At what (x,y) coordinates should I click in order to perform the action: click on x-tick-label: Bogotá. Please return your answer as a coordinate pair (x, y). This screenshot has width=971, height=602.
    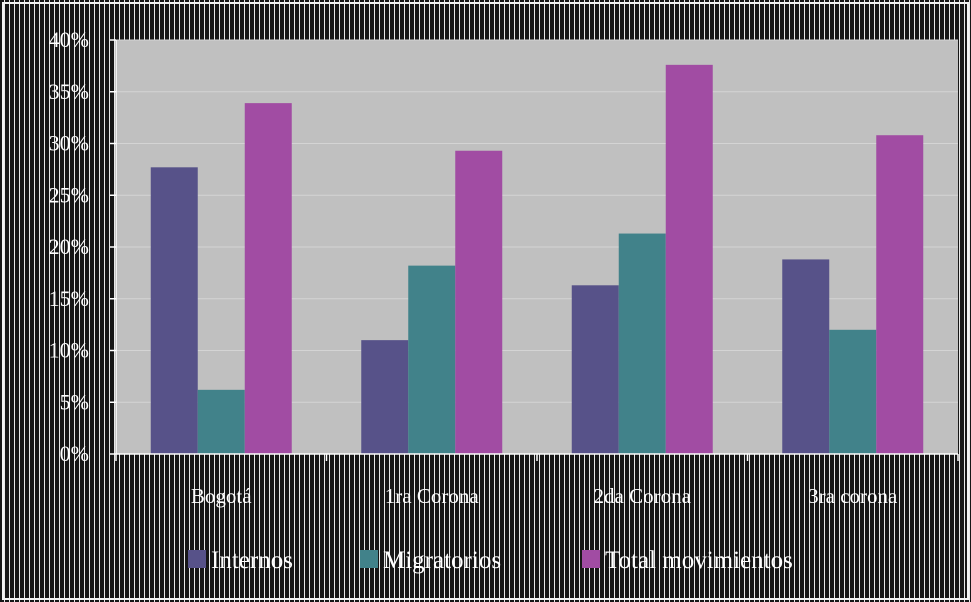
    Looking at the image, I should click on (221, 496).